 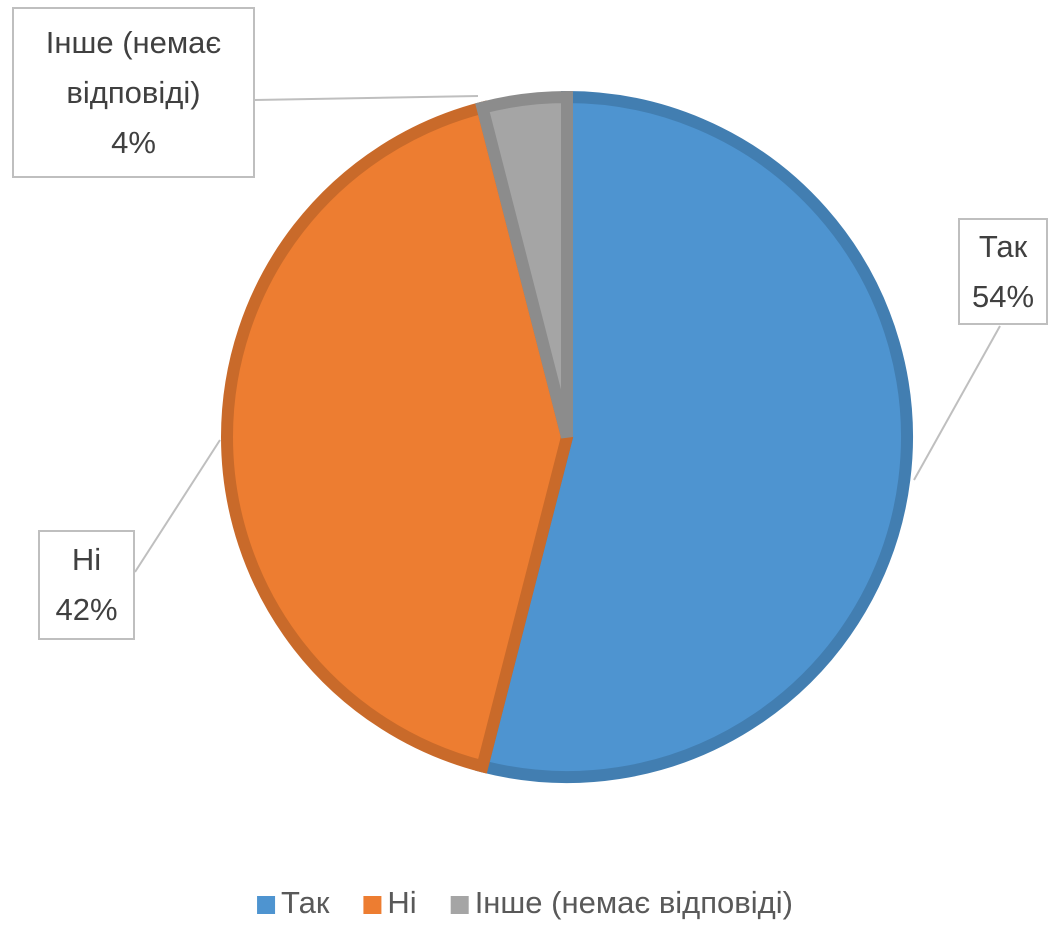 I want to click on pie-slice, so click(x=524, y=264).